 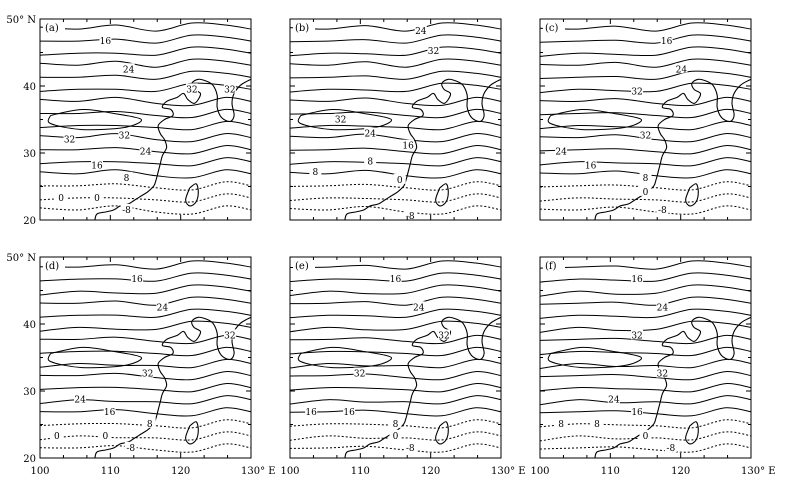 I want to click on latitude-label: 30, so click(x=29, y=392).